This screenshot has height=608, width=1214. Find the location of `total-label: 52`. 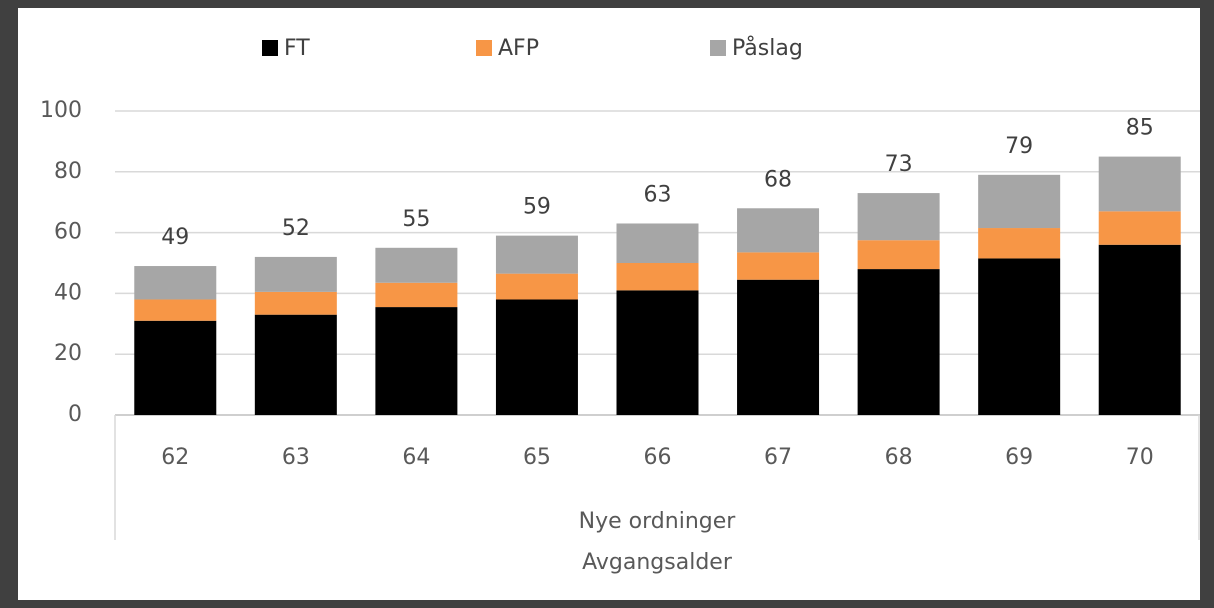

total-label: 52 is located at coordinates (296, 228).